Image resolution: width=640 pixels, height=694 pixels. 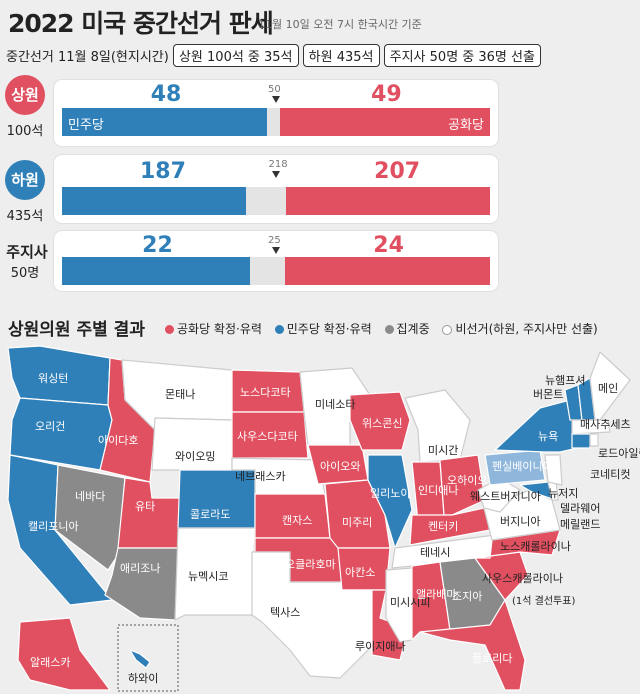 What do you see at coordinates (536, 426) in the screenshot?
I see `state-ny` at bounding box center [536, 426].